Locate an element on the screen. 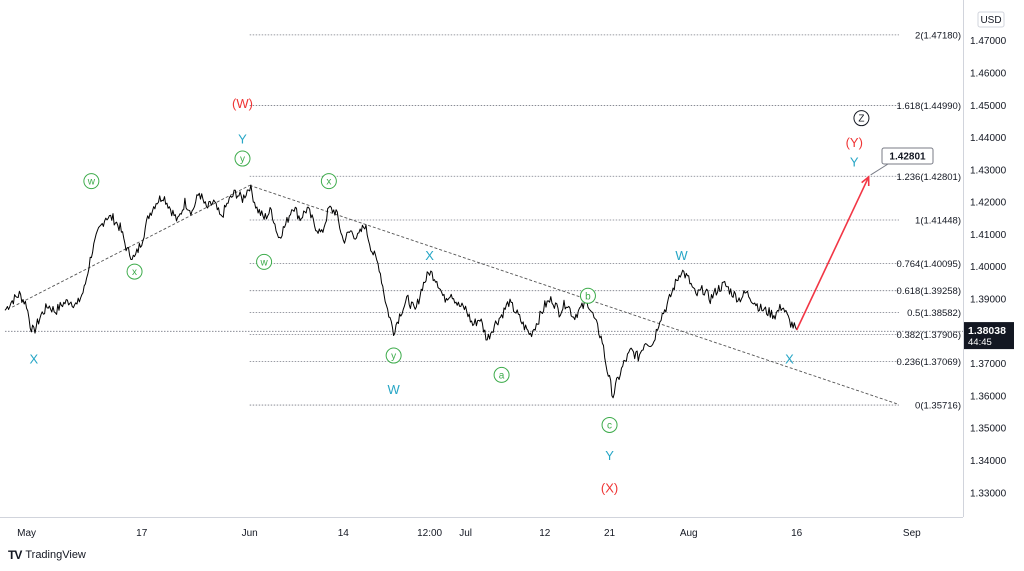 This screenshot has width=1024, height=571. wave-label: (X) is located at coordinates (609, 487).